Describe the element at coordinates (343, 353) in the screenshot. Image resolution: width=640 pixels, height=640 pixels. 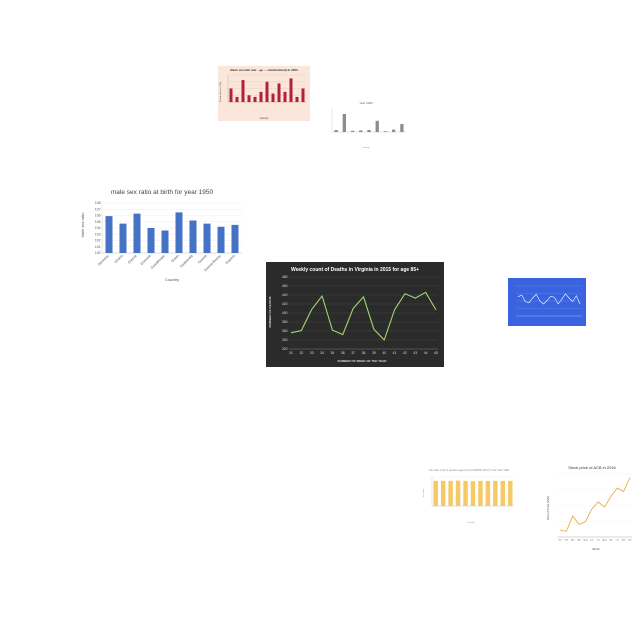
I see `x-tick-label: 36` at that location.